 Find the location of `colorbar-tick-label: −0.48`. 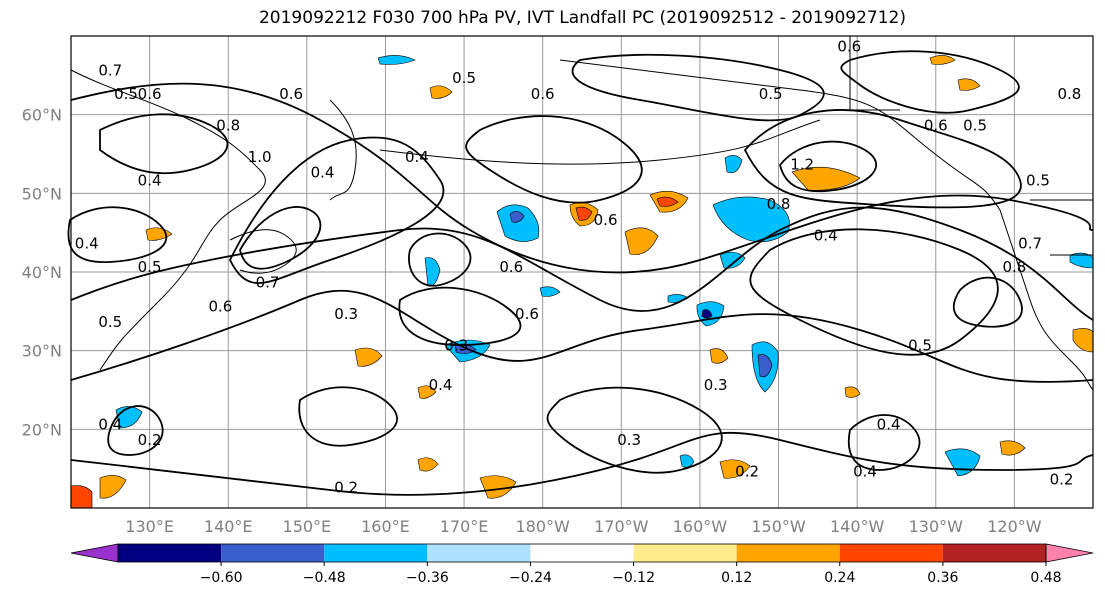

colorbar-tick-label: −0.48 is located at coordinates (324, 578).